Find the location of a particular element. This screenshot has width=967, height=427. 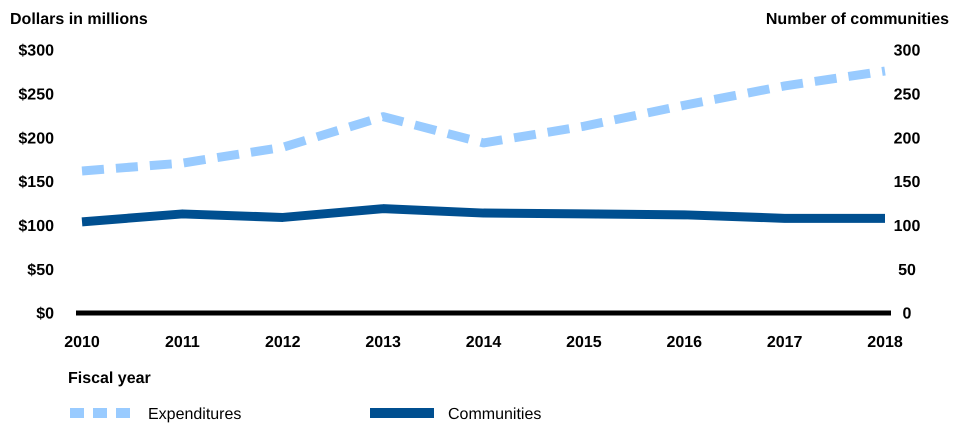

x-tick-label: 2017 is located at coordinates (784, 342).